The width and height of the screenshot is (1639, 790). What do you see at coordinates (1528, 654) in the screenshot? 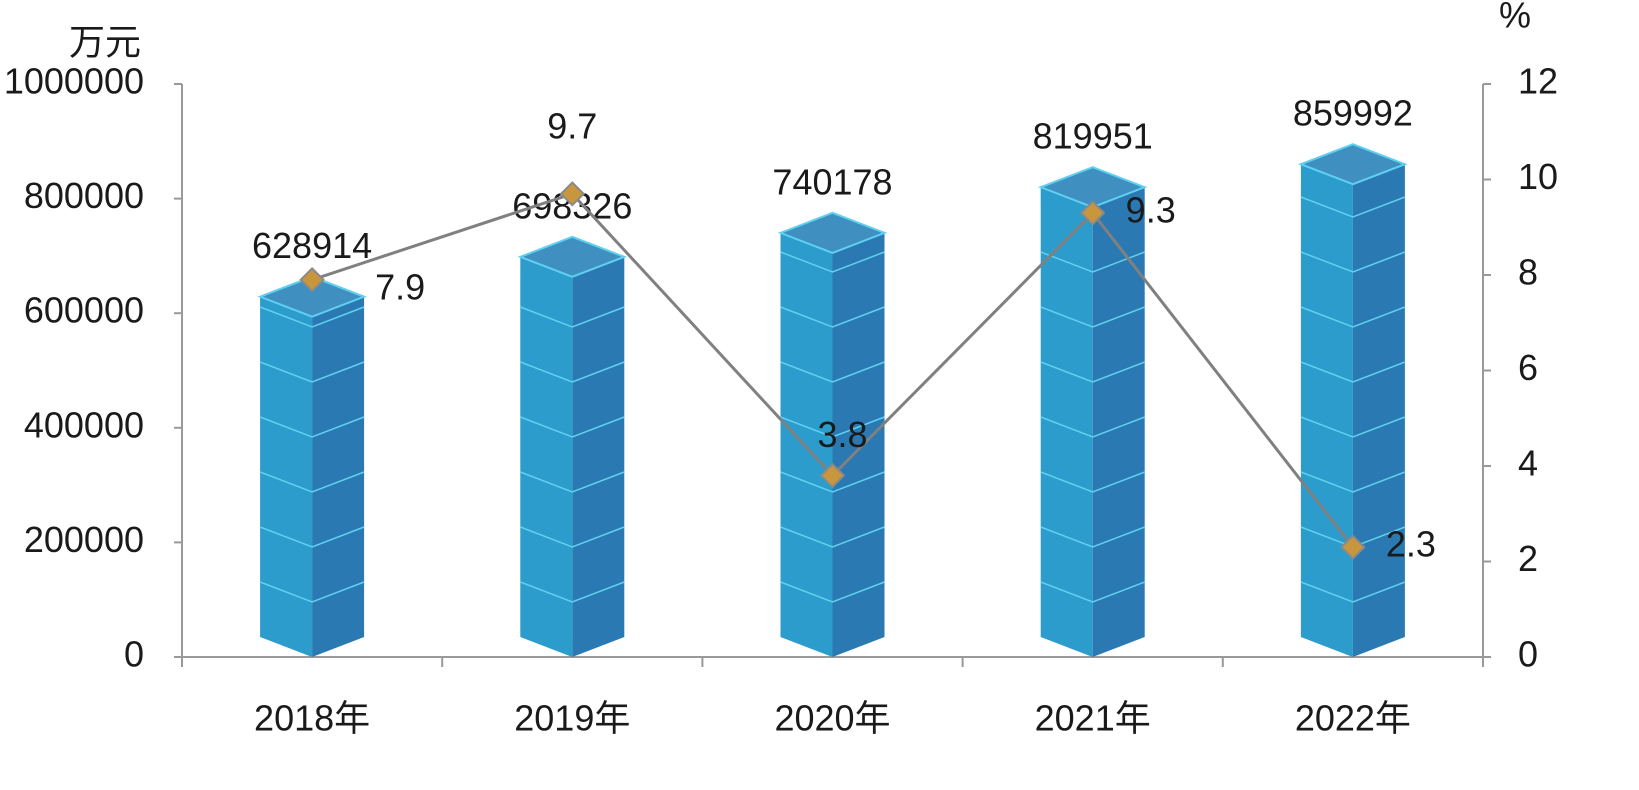
I see `y2-tick-label: 0` at bounding box center [1528, 654].